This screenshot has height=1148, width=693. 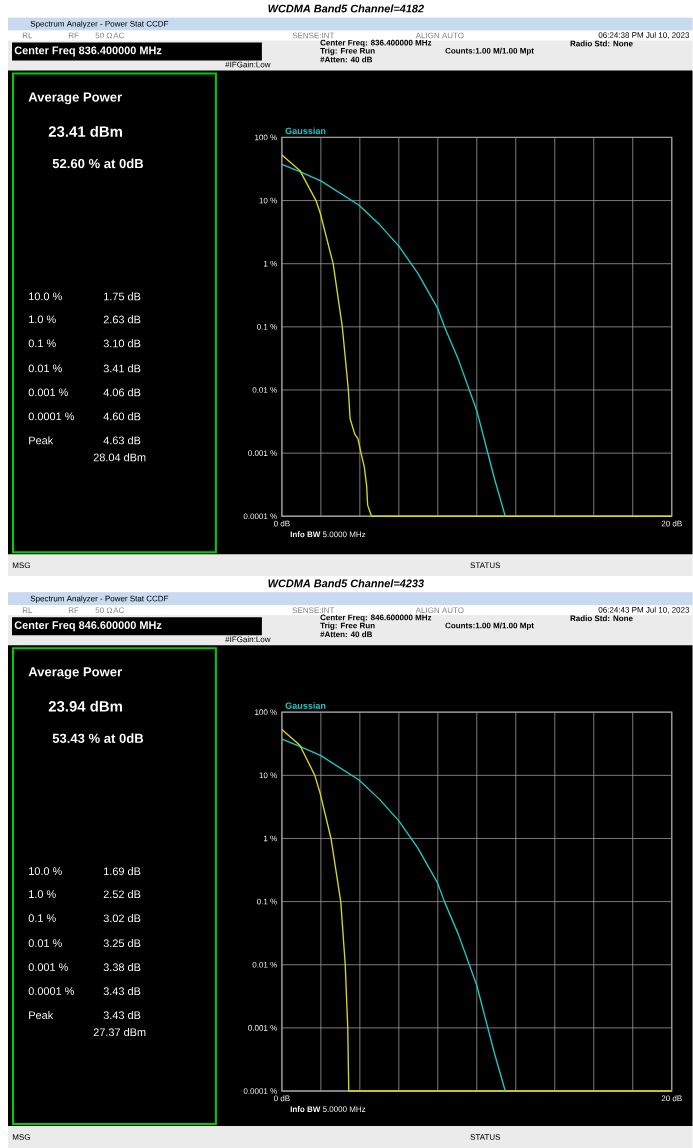 I want to click on text: 3.10 dB, so click(x=122, y=343).